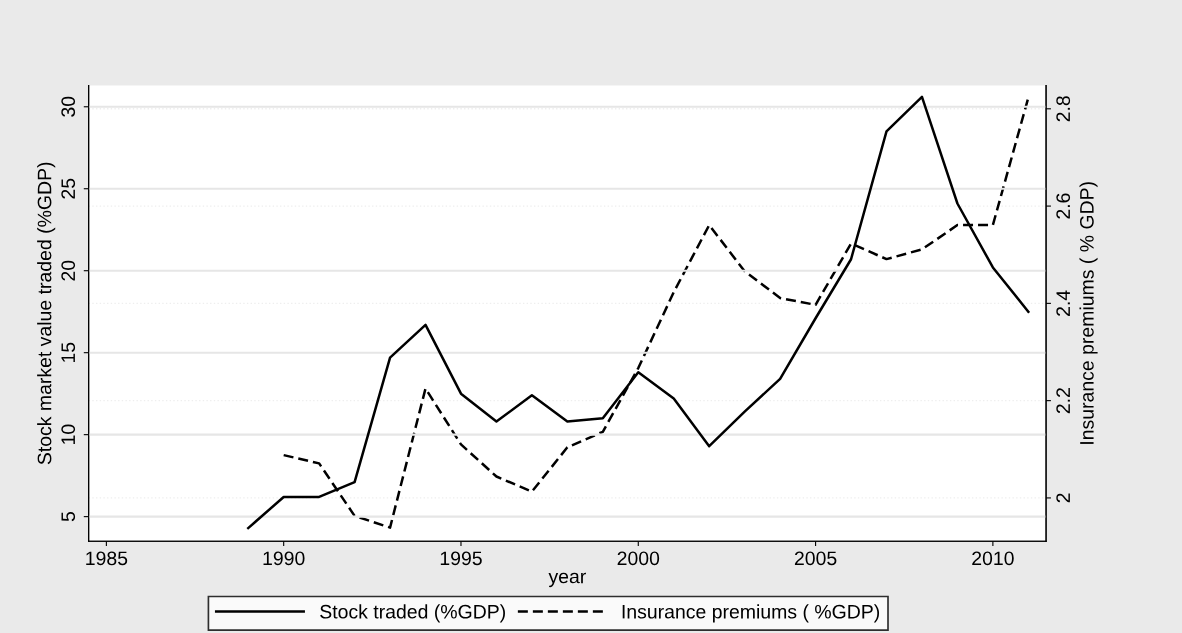 This screenshot has height=633, width=1182. Describe the element at coordinates (1063, 498) in the screenshot. I see `y2-tick-label: 2` at that location.